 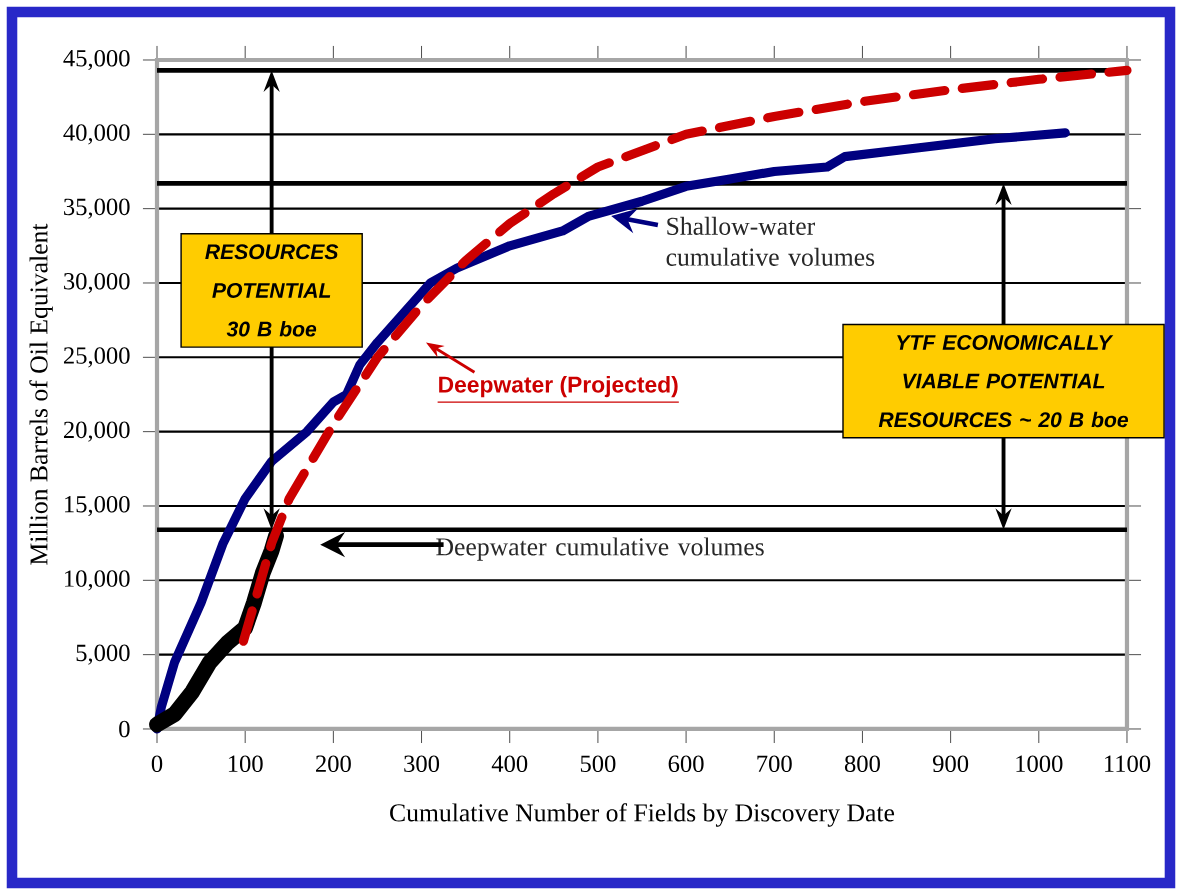 What do you see at coordinates (558, 386) in the screenshot?
I see `text: Deepwater (Projected)` at bounding box center [558, 386].